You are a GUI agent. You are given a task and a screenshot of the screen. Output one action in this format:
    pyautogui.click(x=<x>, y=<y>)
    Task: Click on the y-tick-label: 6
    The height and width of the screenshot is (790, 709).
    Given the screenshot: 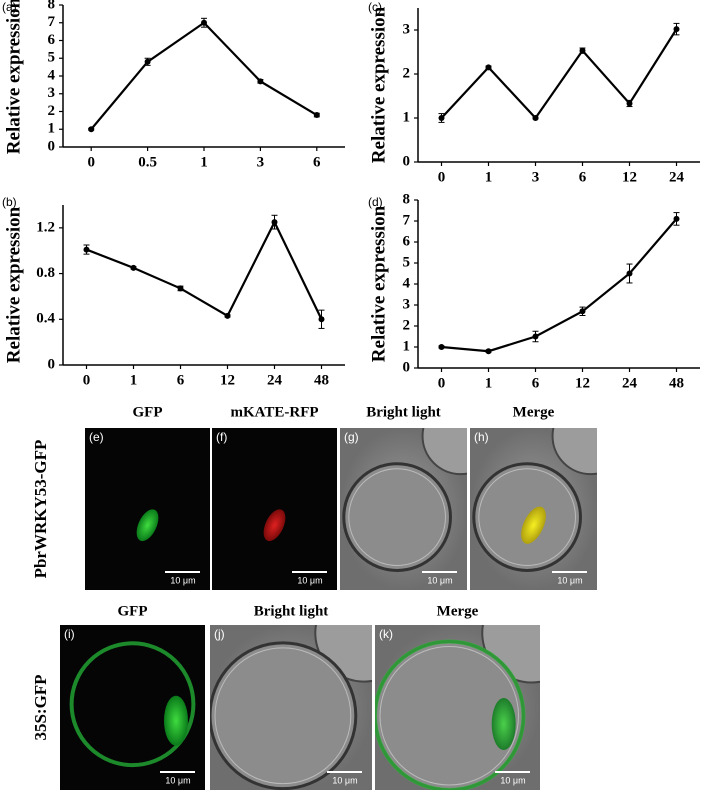 What is the action you would take?
    pyautogui.click(x=407, y=241)
    